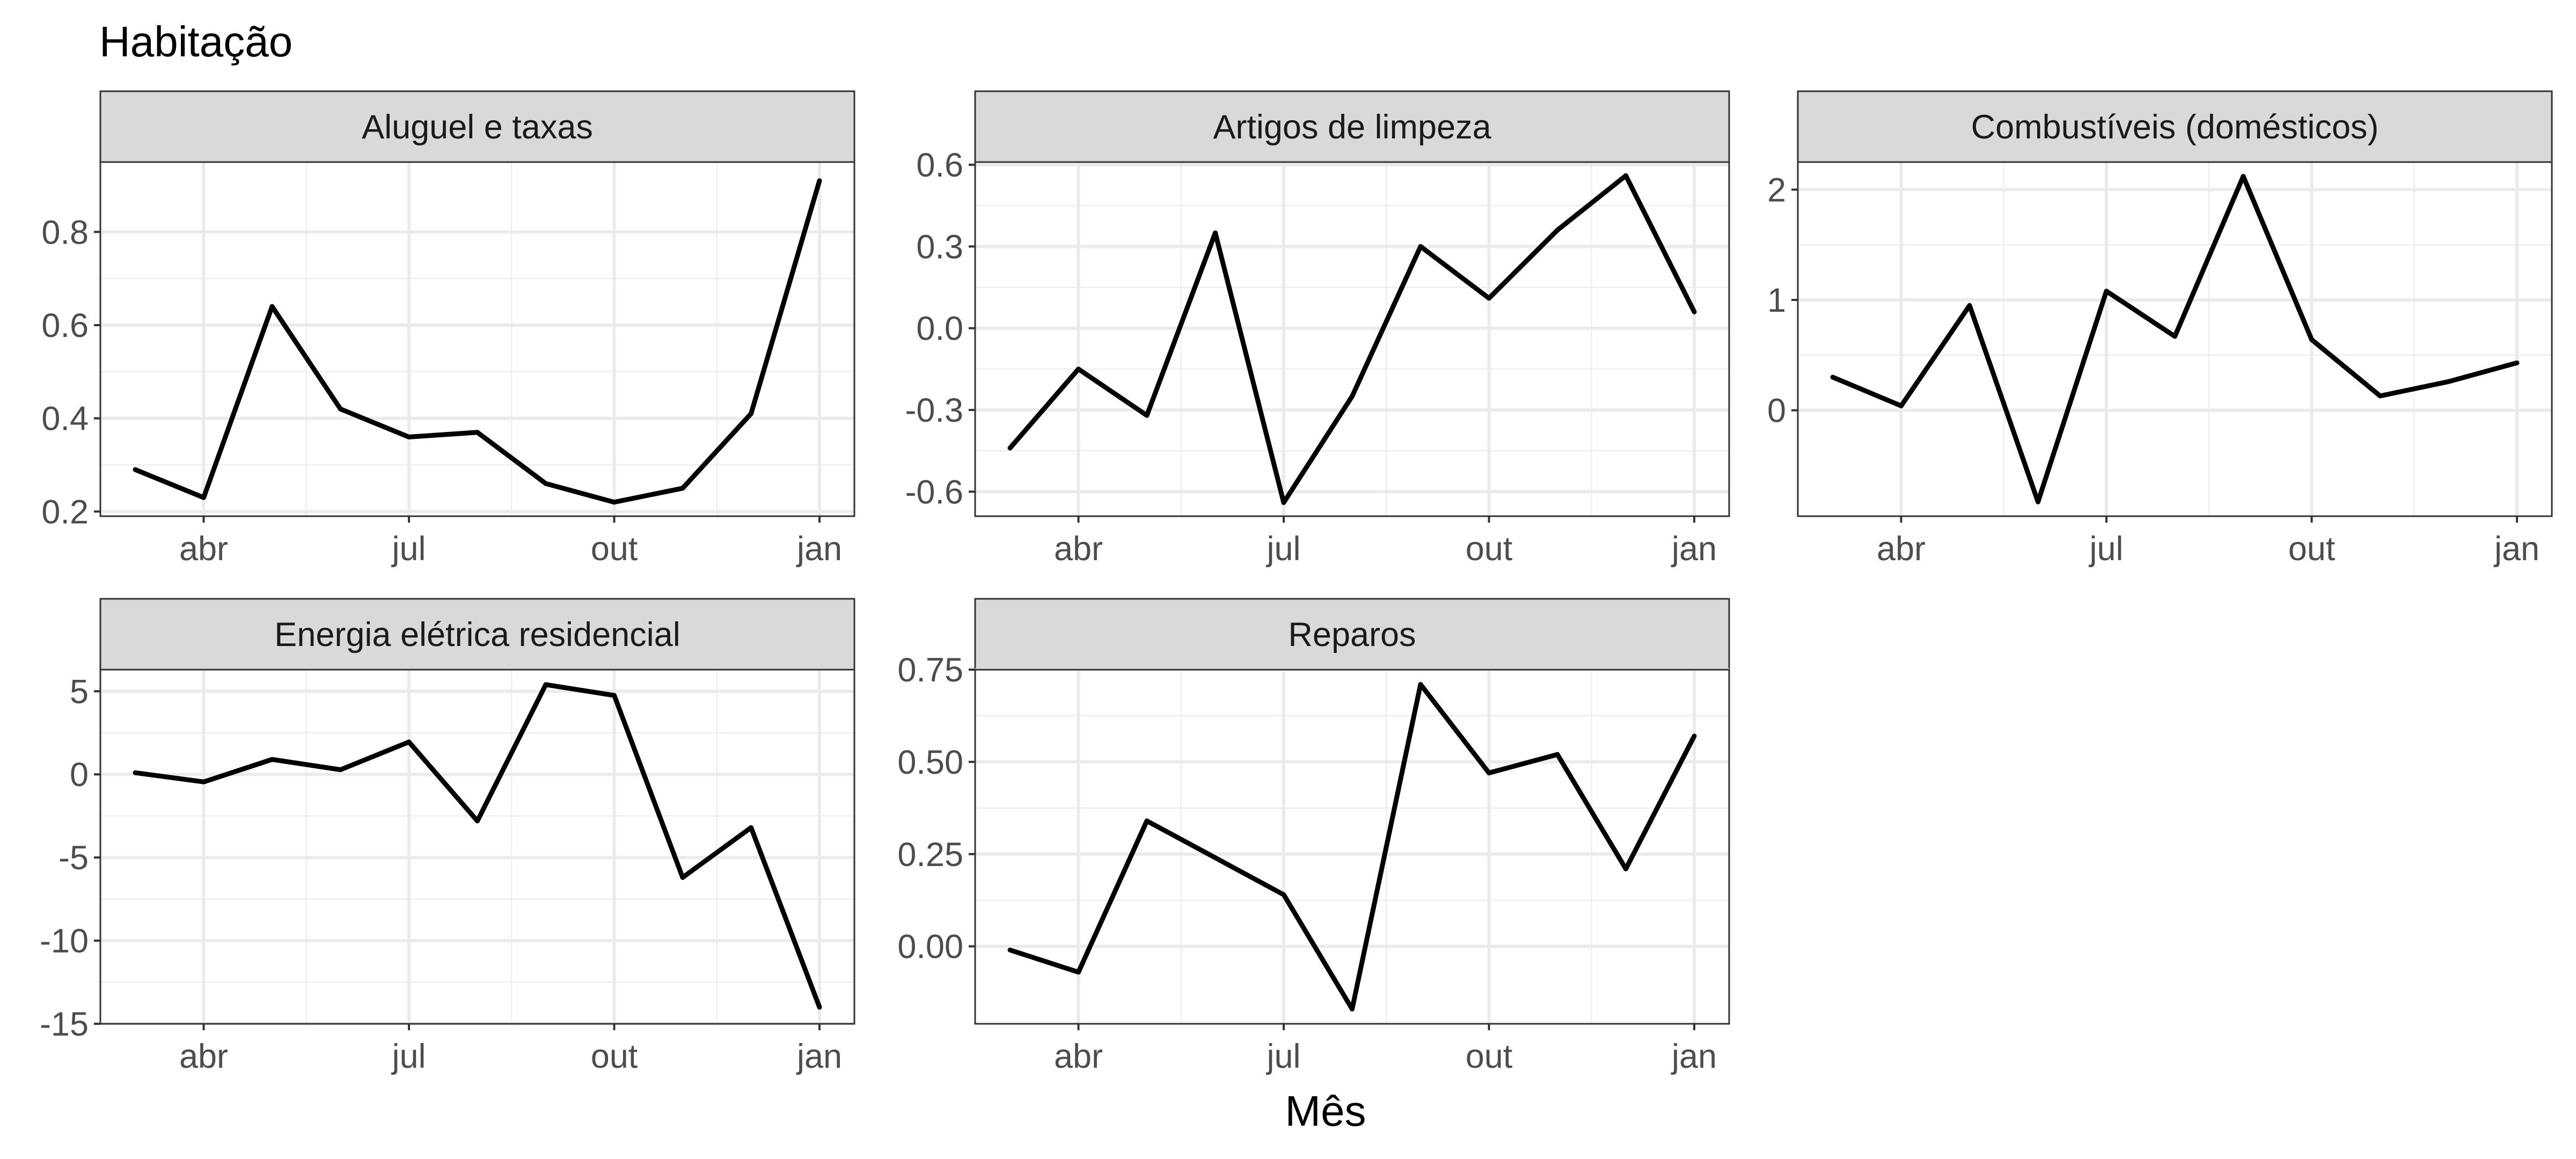 The image size is (2576, 1159). Describe the element at coordinates (934, 410) in the screenshot. I see `y-tick-label: -0.3` at that location.